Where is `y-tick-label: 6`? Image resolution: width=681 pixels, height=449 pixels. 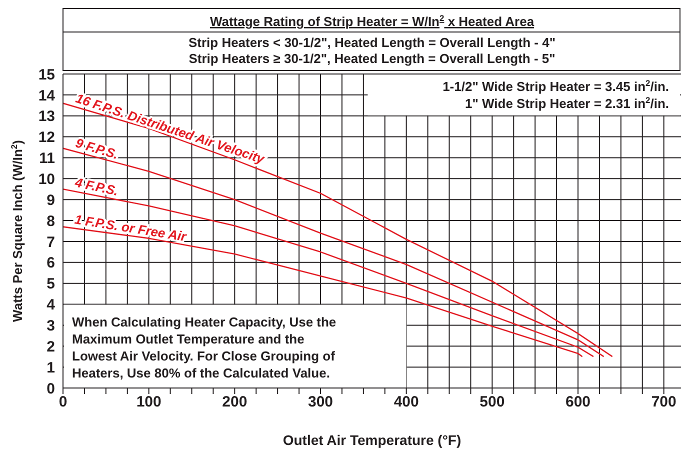 y-tick-label: 6 is located at coordinates (50, 263).